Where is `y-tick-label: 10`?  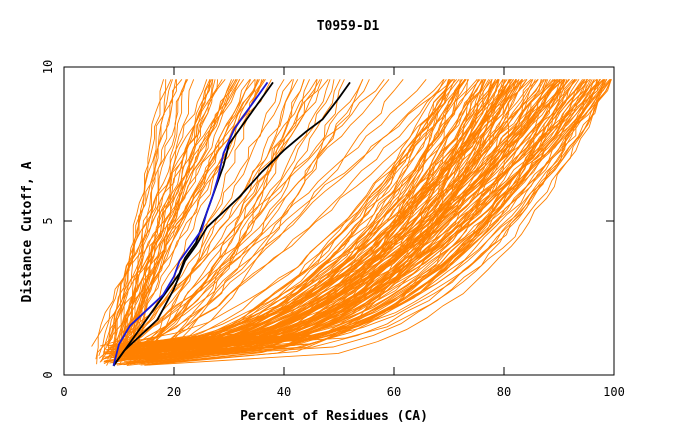 y-tick-label: 10 is located at coordinates (48, 67).